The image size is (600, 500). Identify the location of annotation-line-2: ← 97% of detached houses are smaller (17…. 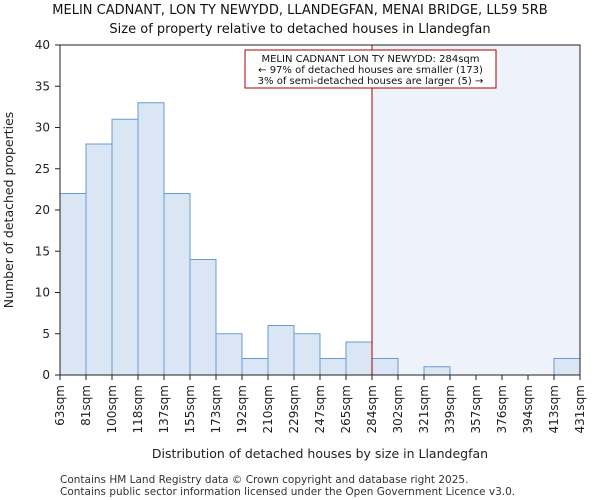
(370, 70).